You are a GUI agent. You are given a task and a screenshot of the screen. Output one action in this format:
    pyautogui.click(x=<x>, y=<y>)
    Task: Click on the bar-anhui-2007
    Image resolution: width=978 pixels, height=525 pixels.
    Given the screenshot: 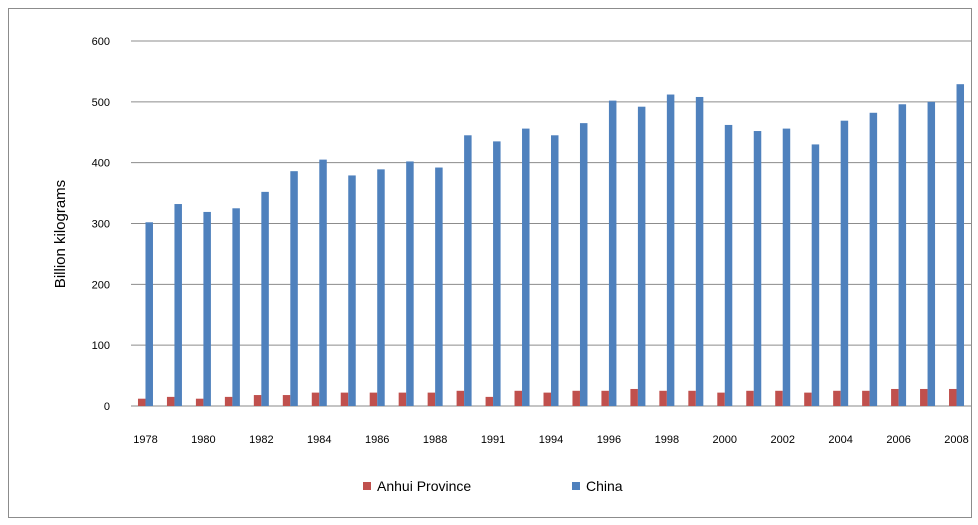 What is the action you would take?
    pyautogui.click(x=924, y=397)
    